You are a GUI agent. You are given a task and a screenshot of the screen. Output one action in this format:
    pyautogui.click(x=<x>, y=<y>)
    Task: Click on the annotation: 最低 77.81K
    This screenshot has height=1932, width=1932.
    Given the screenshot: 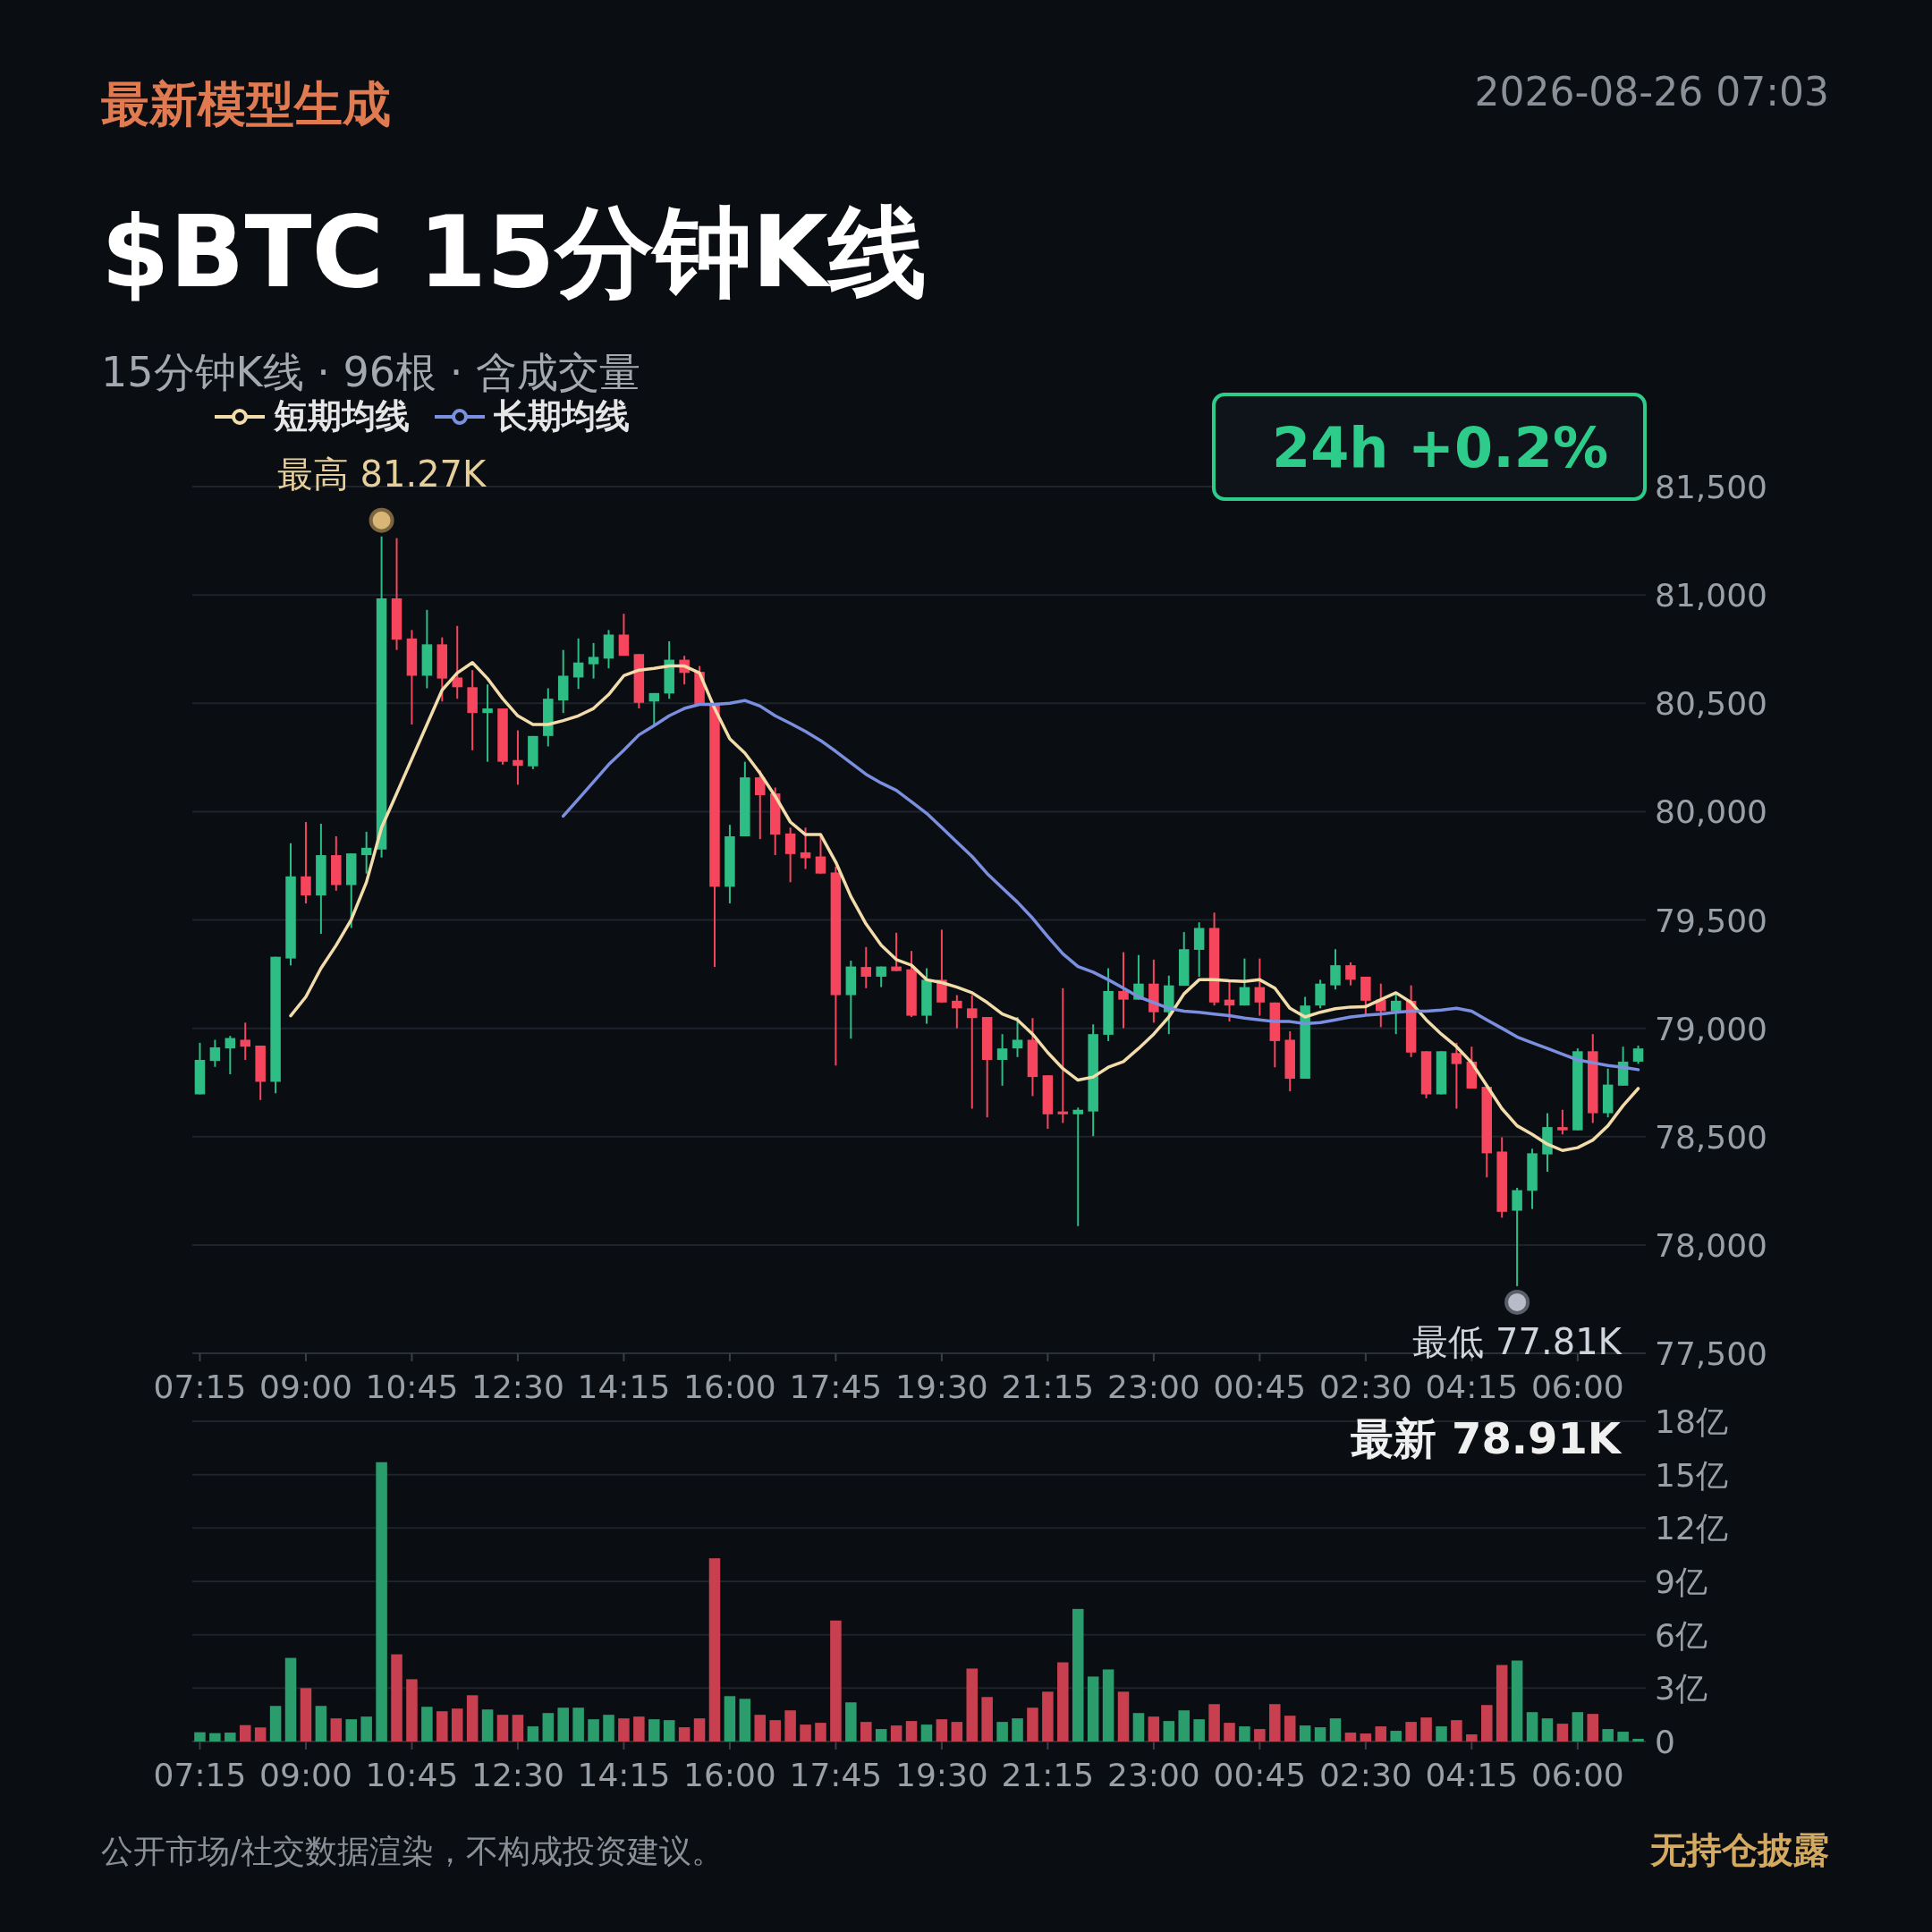 What is the action you would take?
    pyautogui.click(x=1517, y=1341)
    